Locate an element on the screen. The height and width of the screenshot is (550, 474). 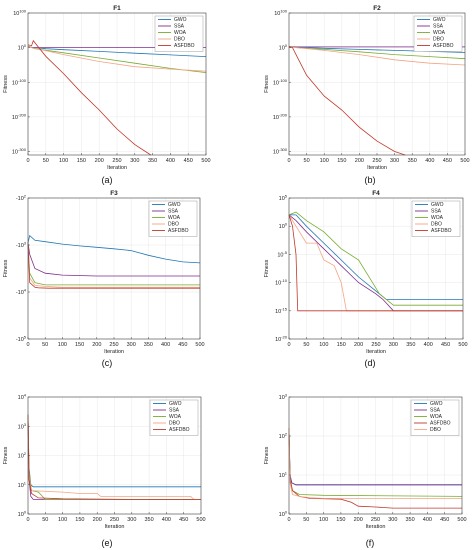
y-tick-label: 10¹ is located at coordinates (22, 484).